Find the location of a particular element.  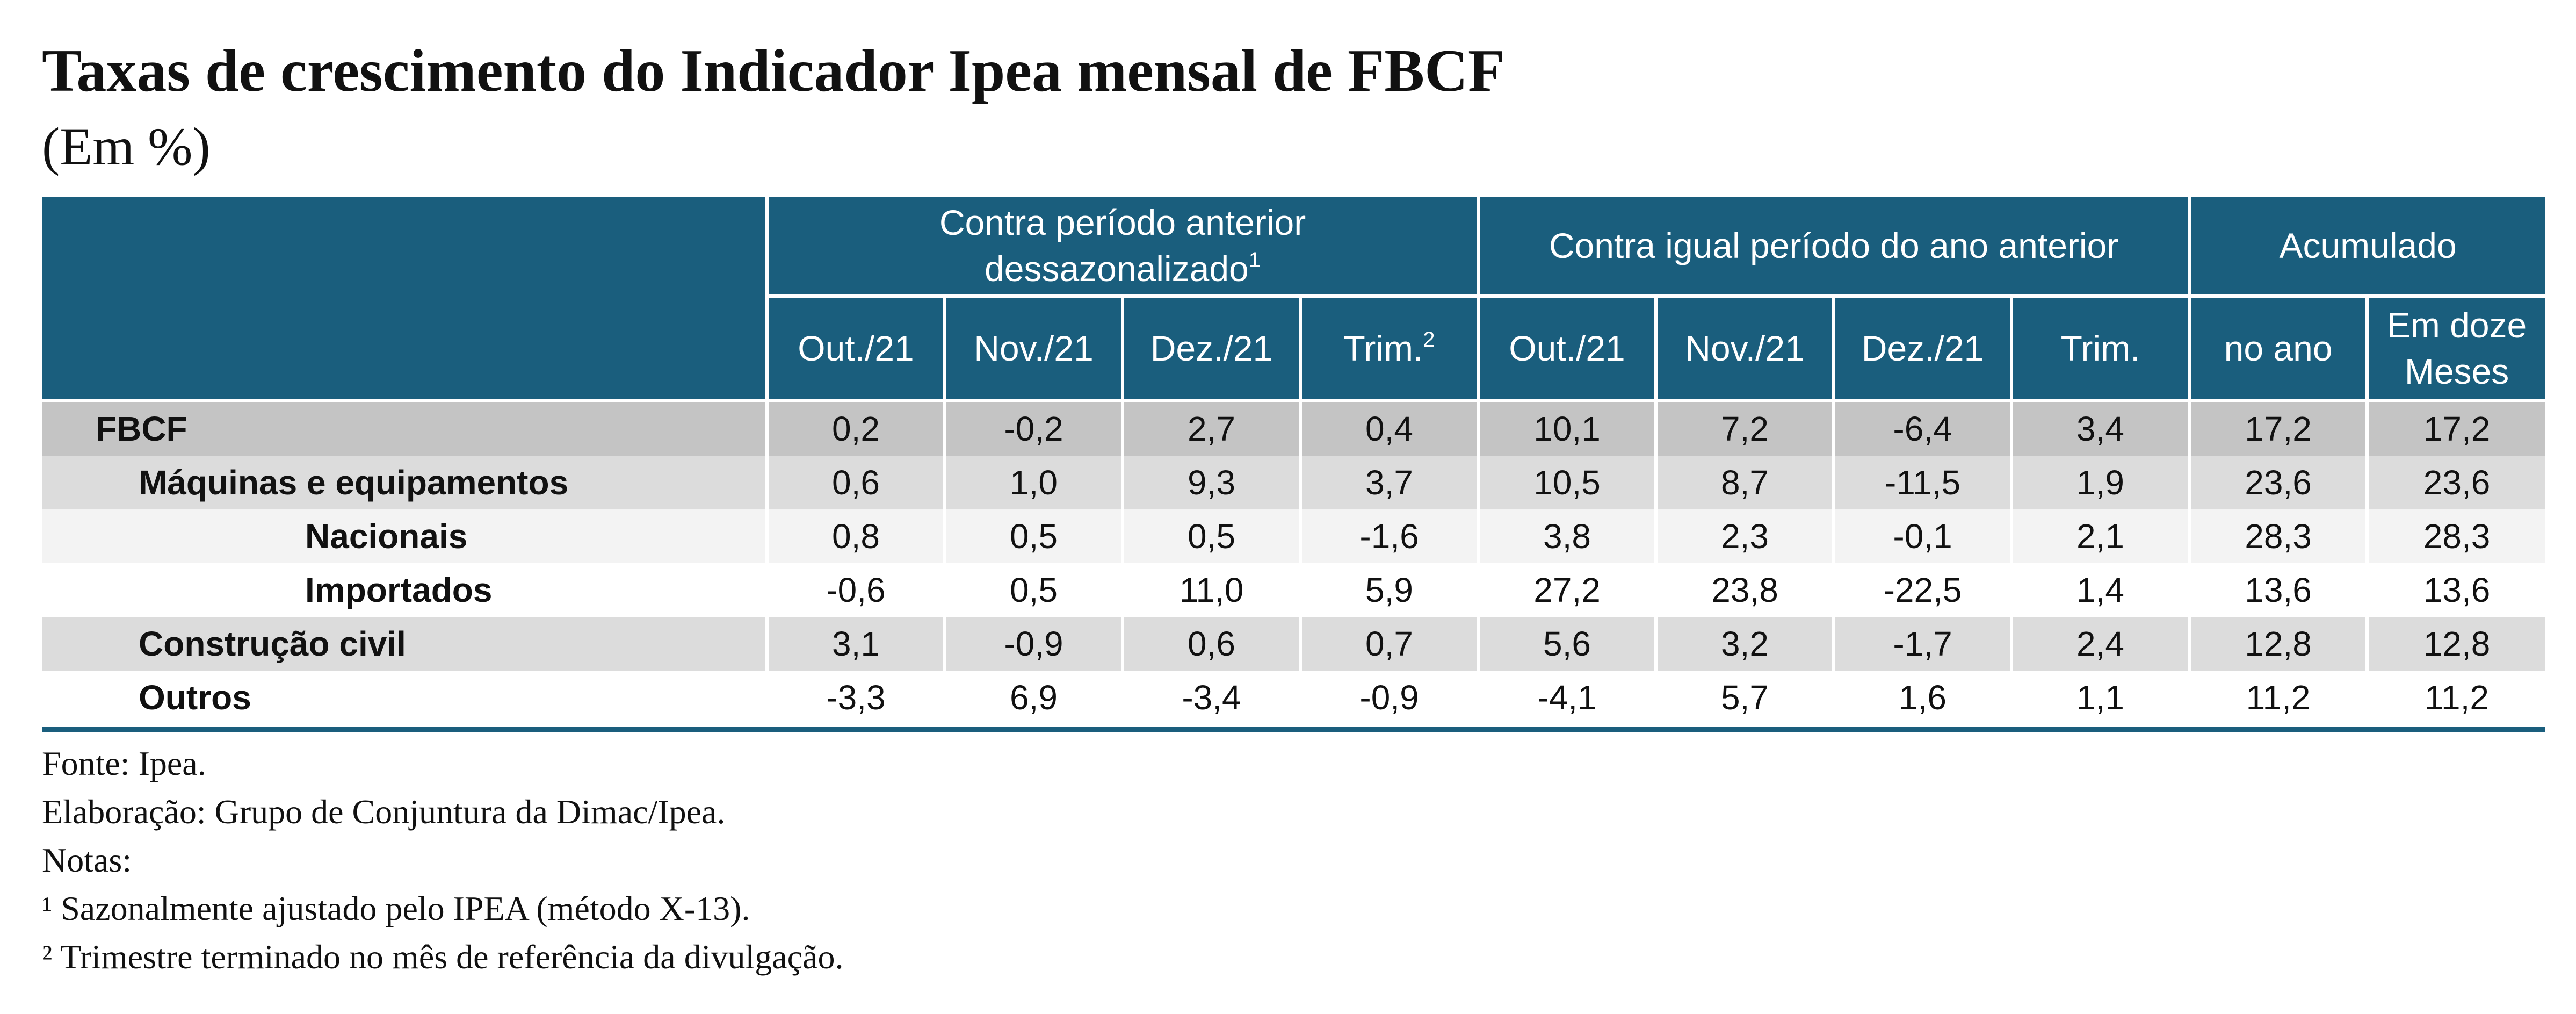

table-cell: 0,8 is located at coordinates (856, 536).